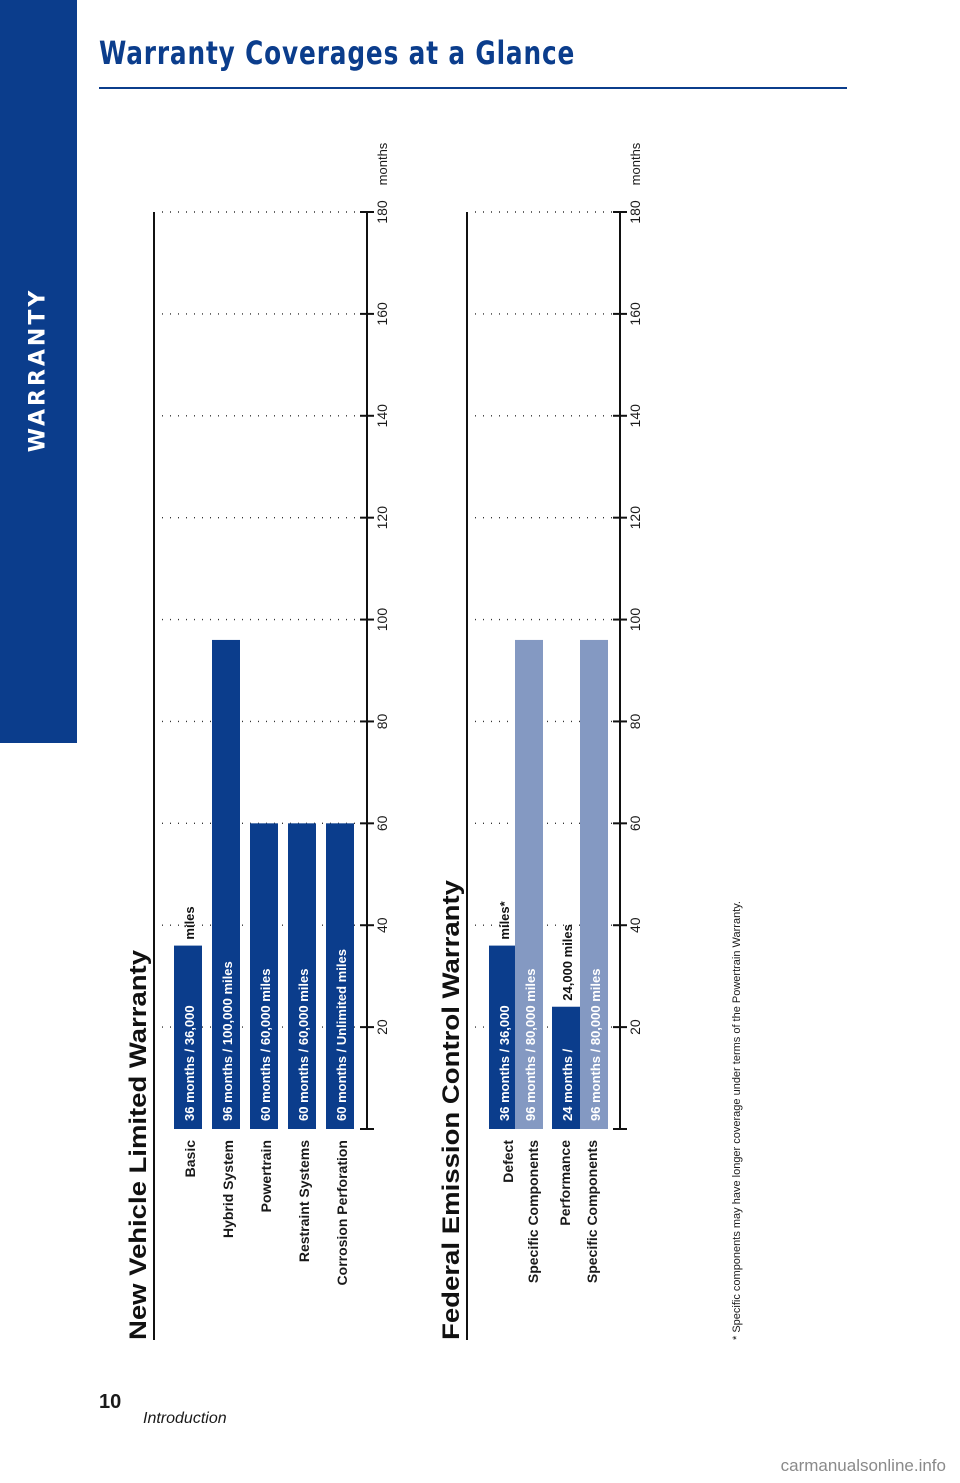  I want to click on sidebar-tab: WARRANTY, so click(38, 371).